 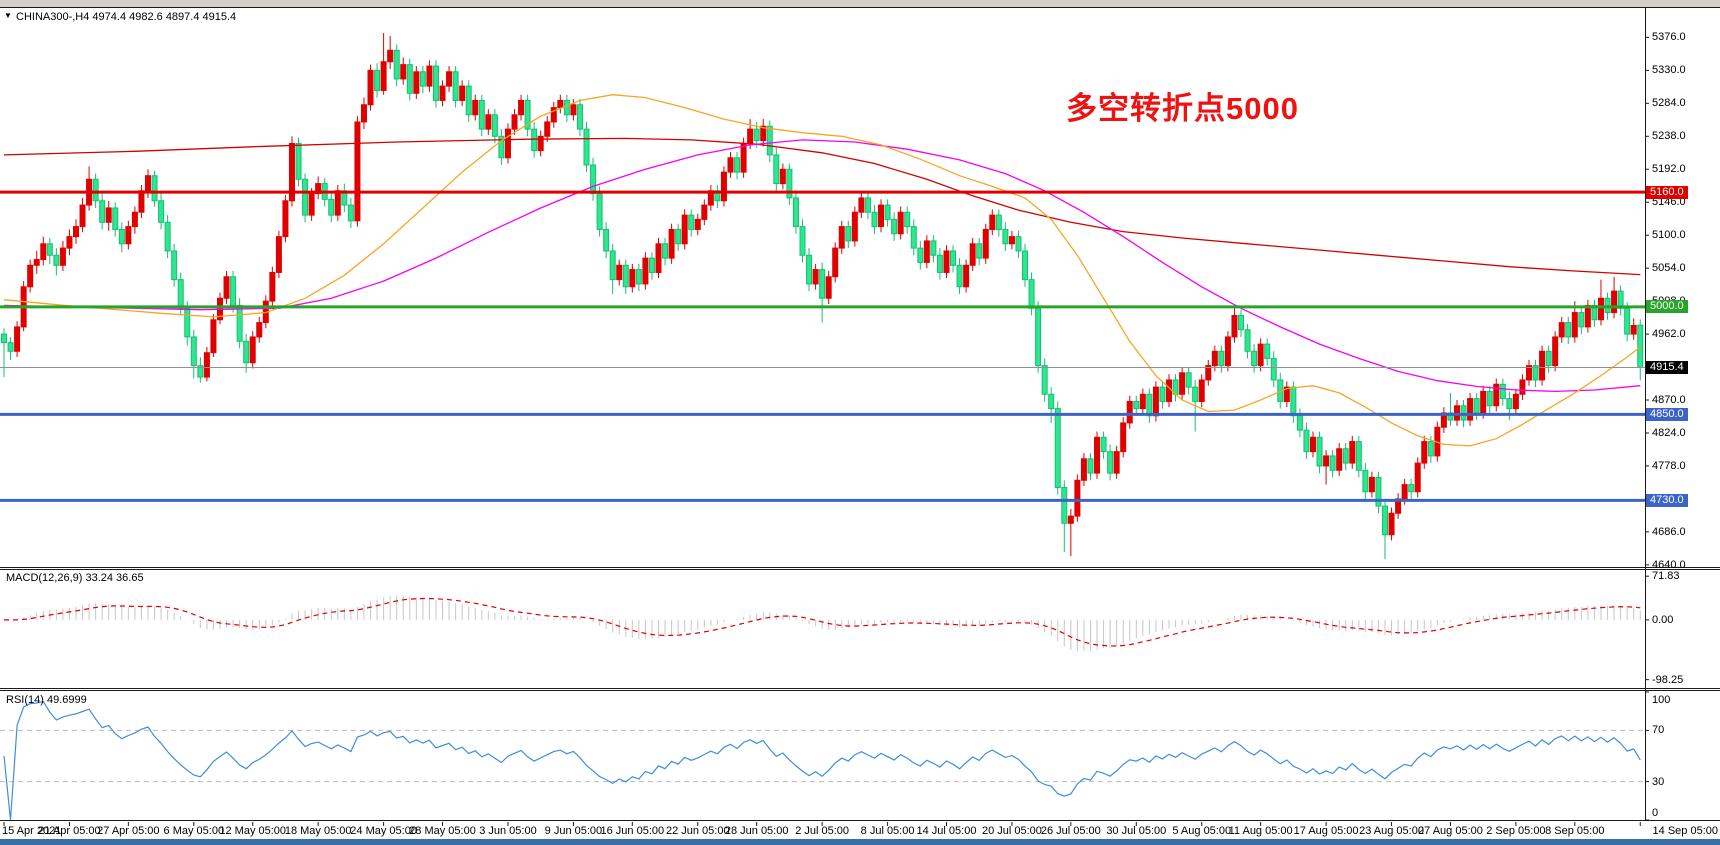 I want to click on price-tick-label: 5330.0, so click(x=1669, y=70).